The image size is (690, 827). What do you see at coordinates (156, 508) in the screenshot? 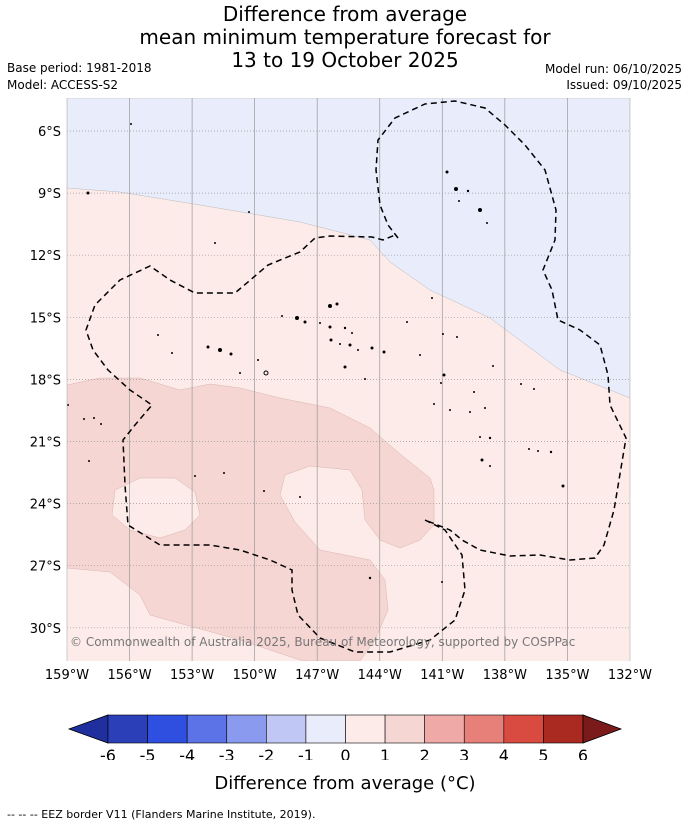
I see `anomaly-pocket-left` at bounding box center [156, 508].